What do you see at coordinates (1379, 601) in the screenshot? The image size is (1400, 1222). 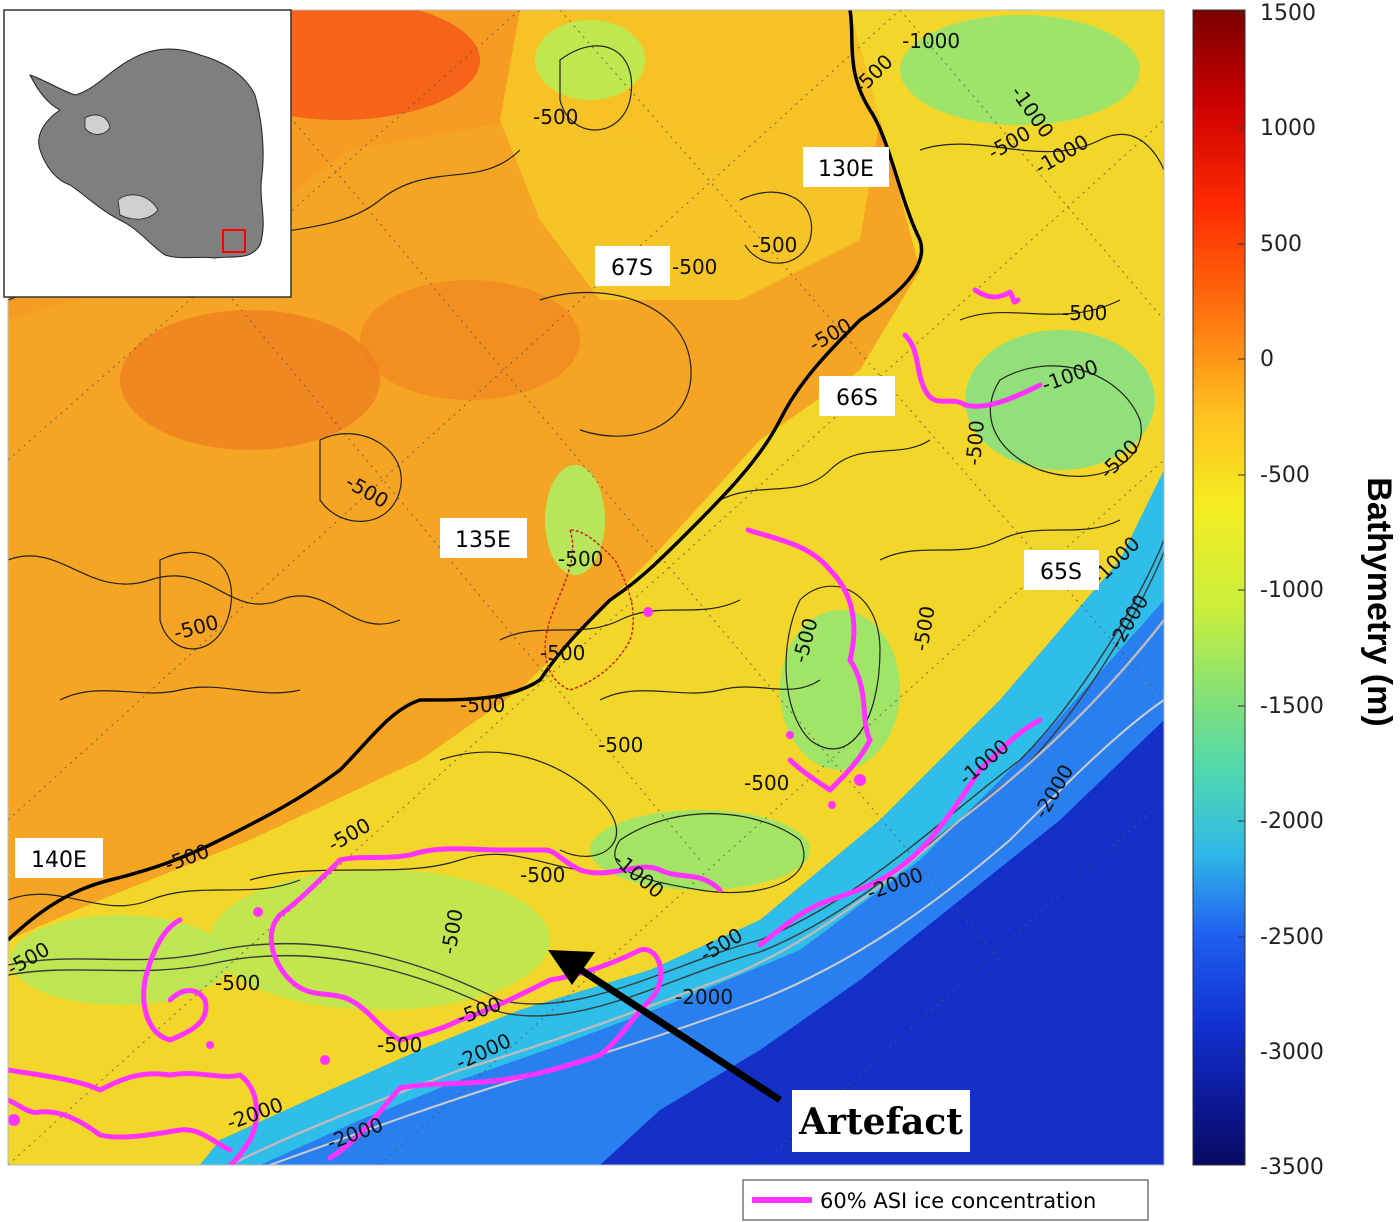 I see `colorbar-title: Bathymetry (m)` at bounding box center [1379, 601].